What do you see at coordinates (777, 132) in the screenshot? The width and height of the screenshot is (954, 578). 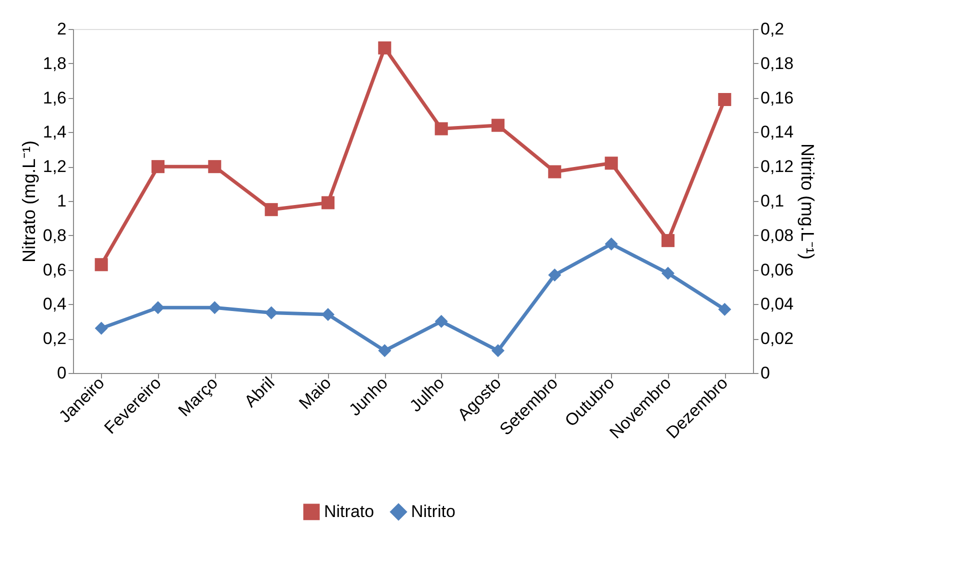 I see `y2-tick-label: 0,14` at bounding box center [777, 132].